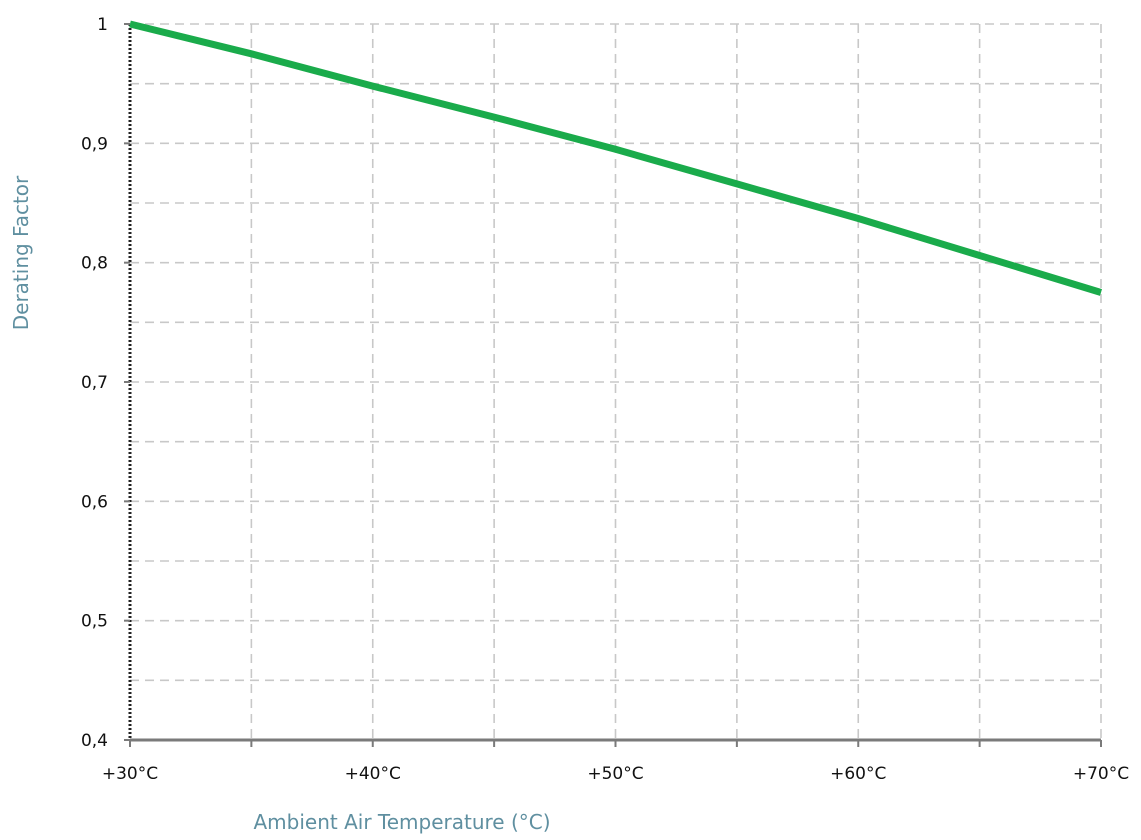 This screenshot has height=840, width=1141. What do you see at coordinates (94, 741) in the screenshot?
I see `y-tick-label: 0,4` at bounding box center [94, 741].